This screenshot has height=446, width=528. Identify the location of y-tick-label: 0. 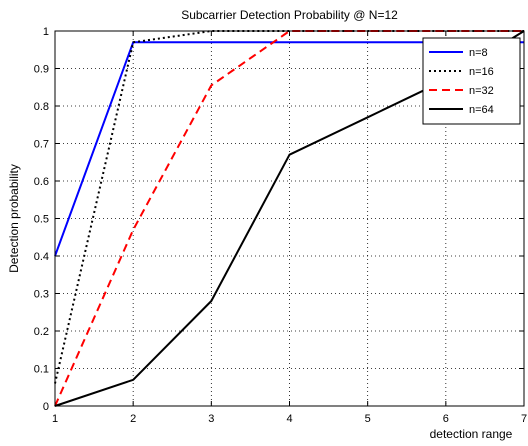
(46, 407).